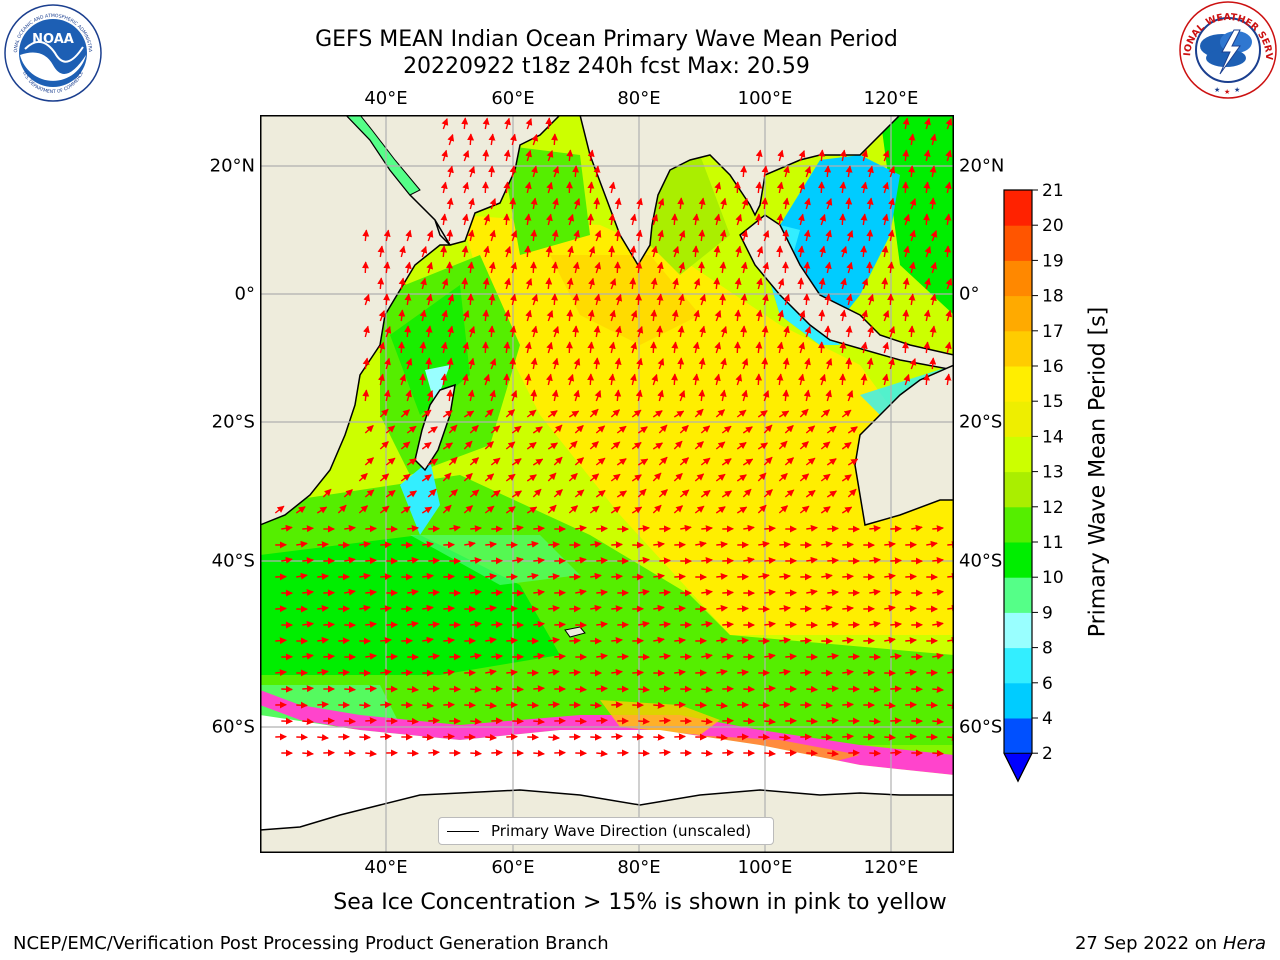 The width and height of the screenshot is (1280, 960). What do you see at coordinates (981, 561) in the screenshot?
I see `right-lat-label: 40°S` at bounding box center [981, 561].